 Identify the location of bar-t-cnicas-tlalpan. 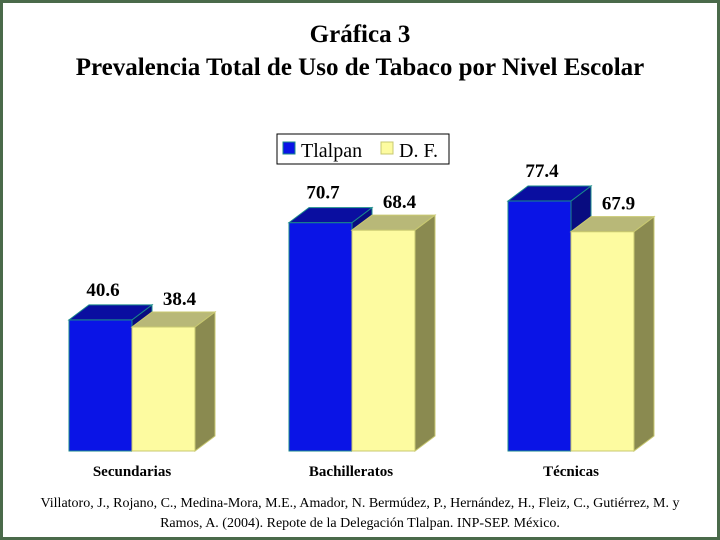
(539, 326).